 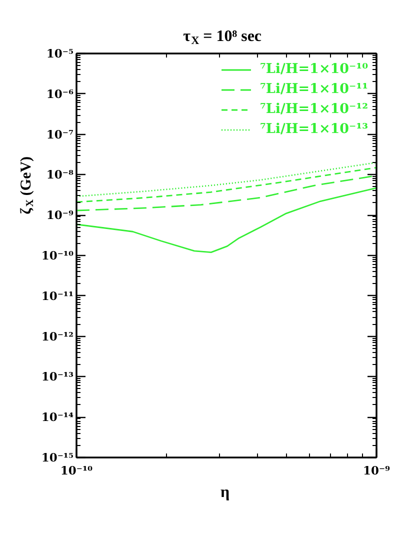 What do you see at coordinates (27, 185) in the screenshot?
I see `y-axis-title: ζX (GeV)` at bounding box center [27, 185].